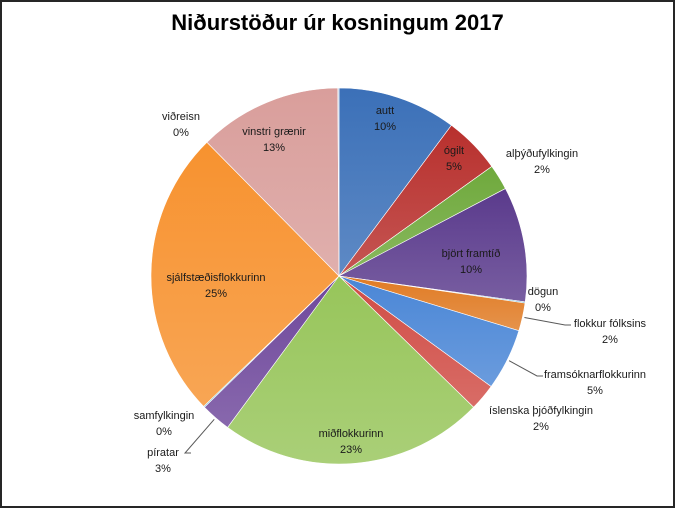 This screenshot has height=508, width=675. What do you see at coordinates (610, 324) in the screenshot?
I see `slice-label: flokkur fólksins` at bounding box center [610, 324].